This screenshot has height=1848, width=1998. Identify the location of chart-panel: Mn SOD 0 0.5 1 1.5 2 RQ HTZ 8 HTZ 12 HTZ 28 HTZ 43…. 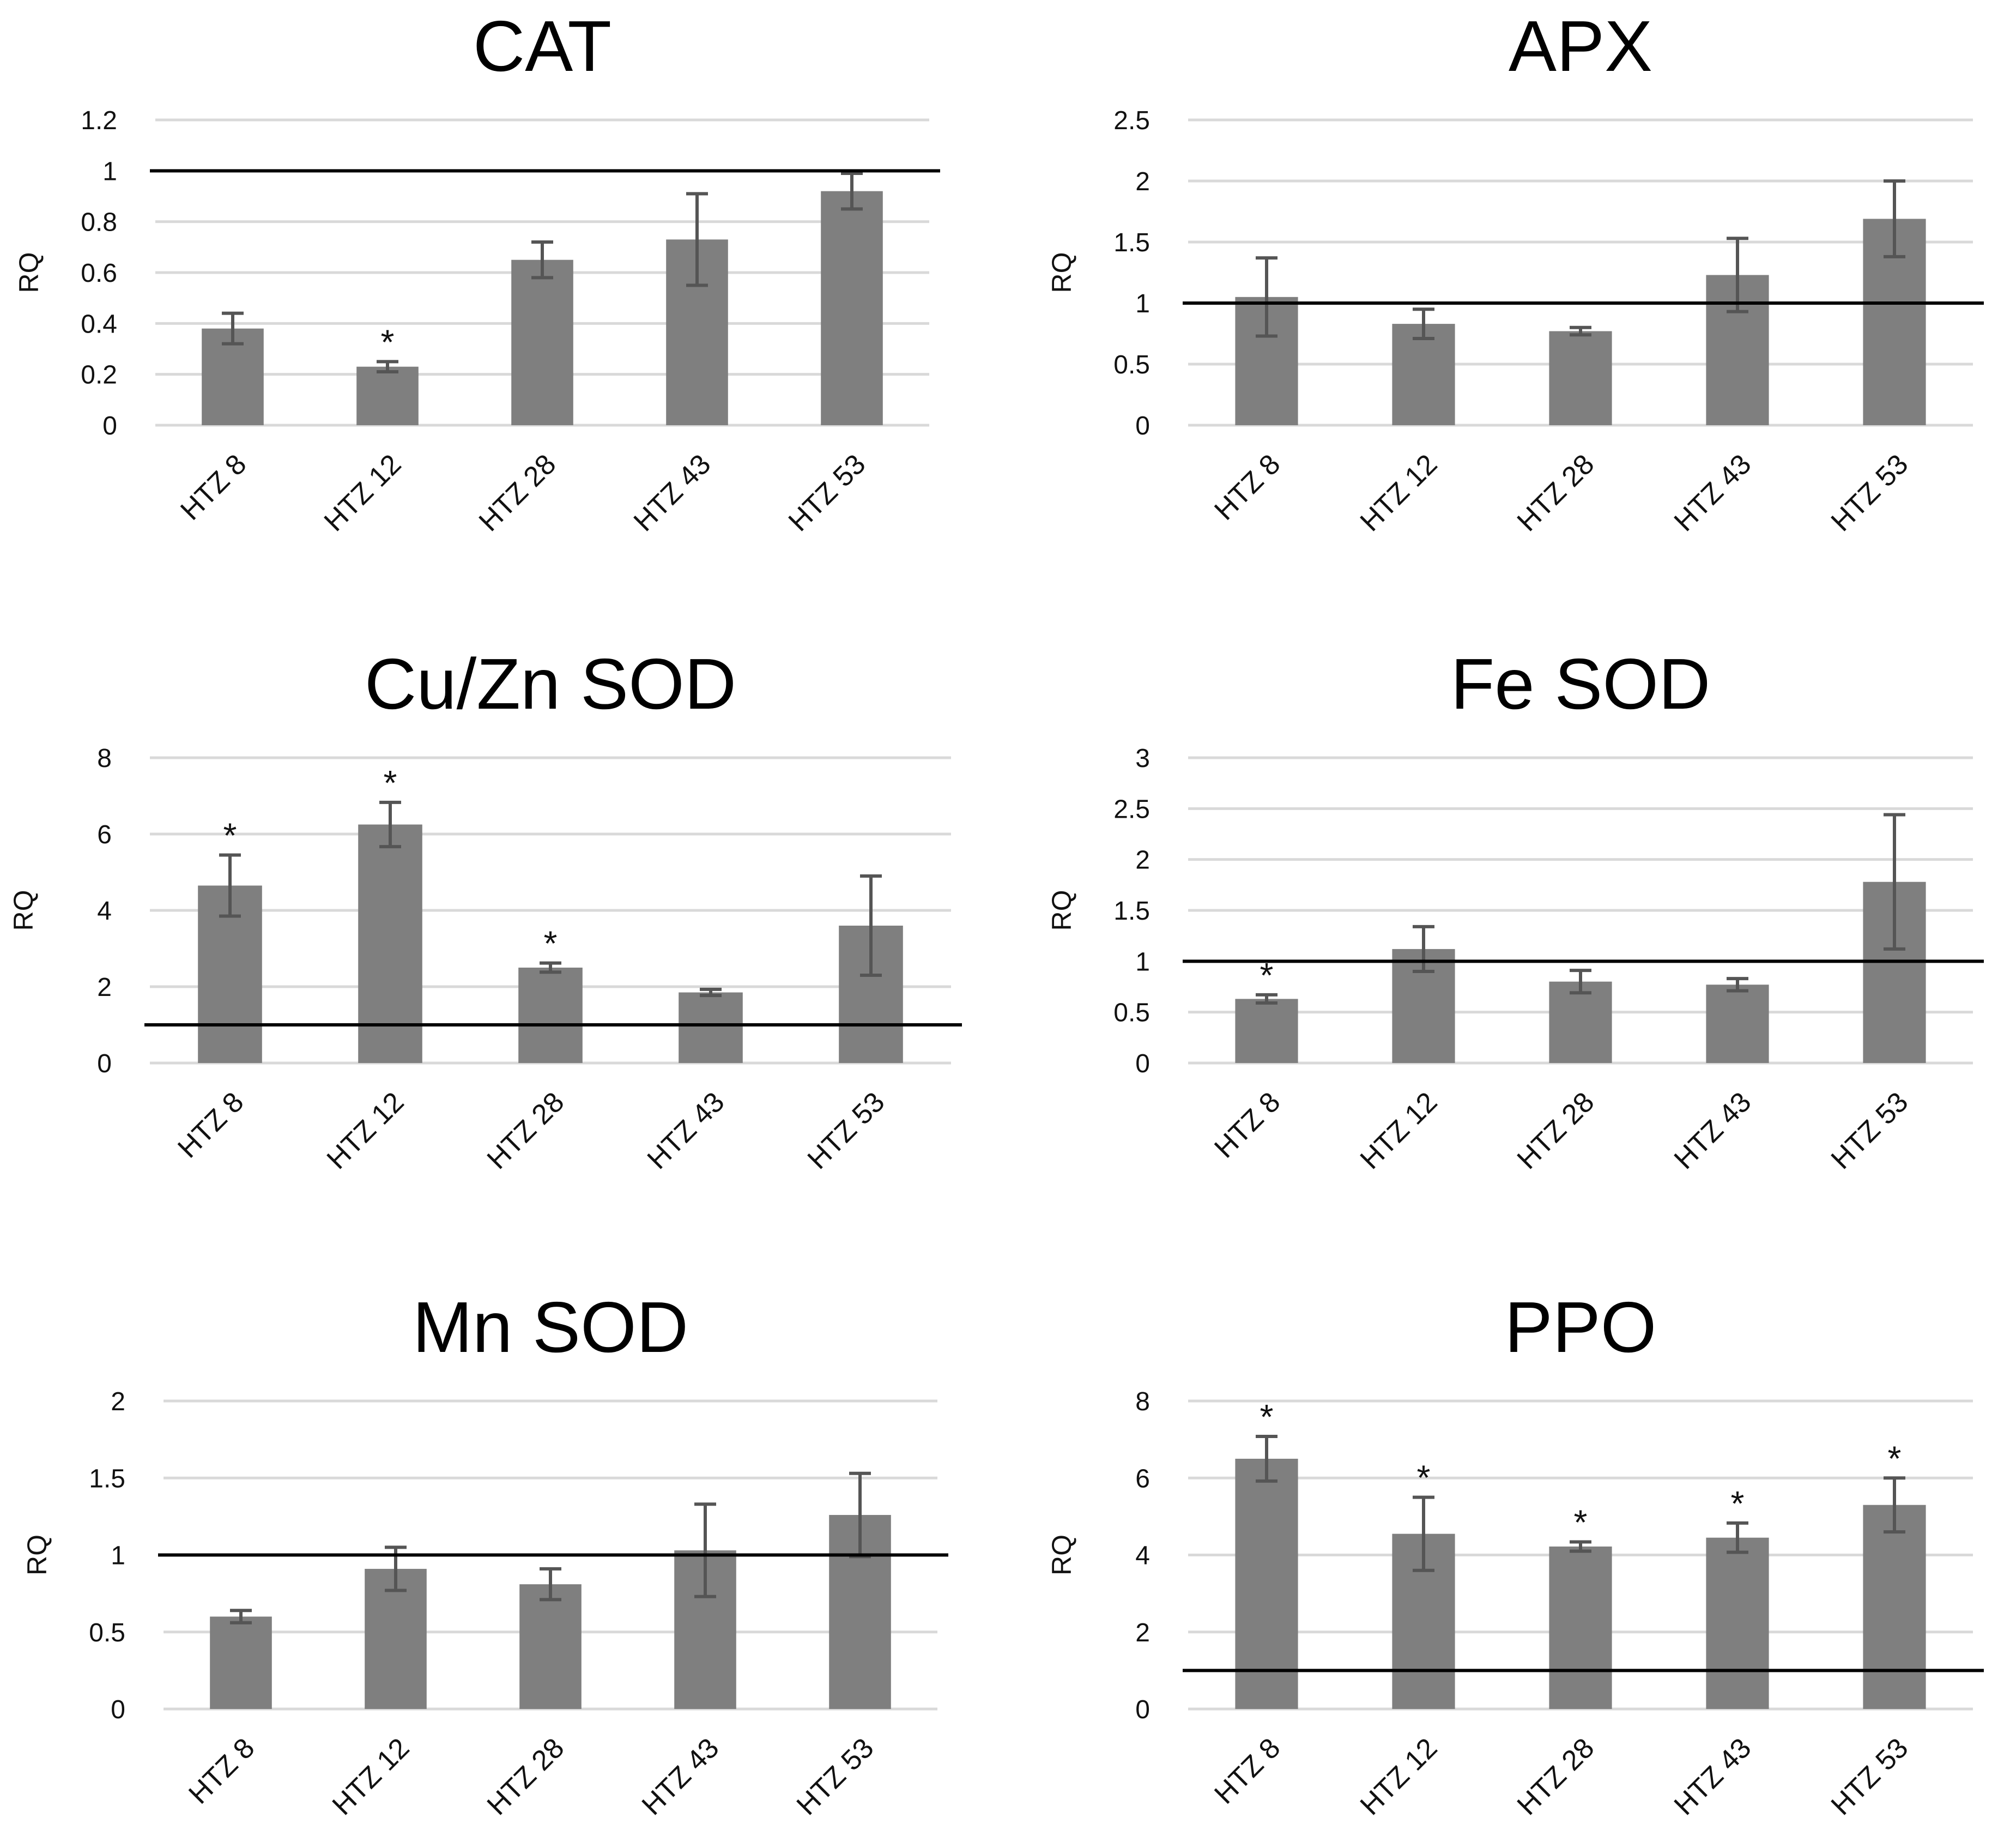
(485, 1565).